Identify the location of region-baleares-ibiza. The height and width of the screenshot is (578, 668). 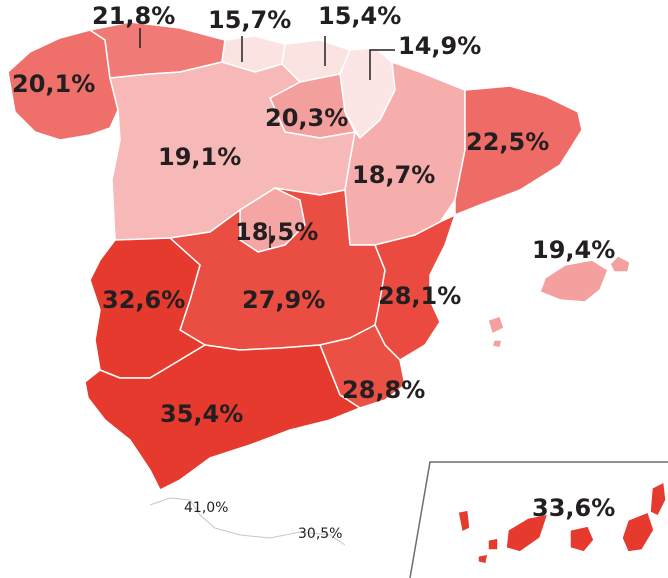
(496, 325).